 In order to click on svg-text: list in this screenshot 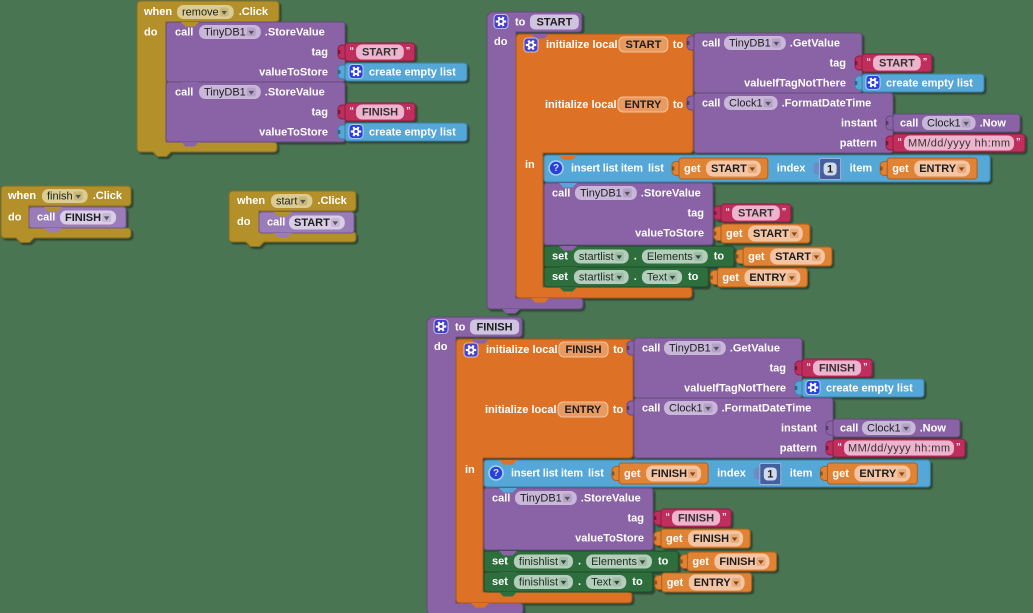, I will do `click(596, 474)`.